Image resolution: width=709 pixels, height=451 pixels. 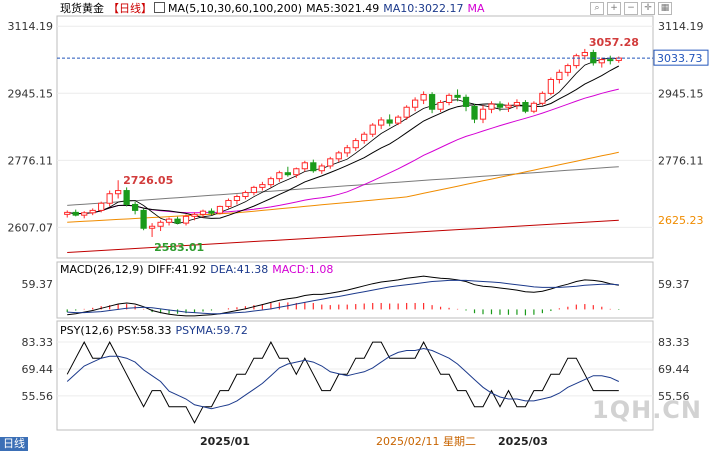 I want to click on ma-settings-icon, so click(x=159, y=7).